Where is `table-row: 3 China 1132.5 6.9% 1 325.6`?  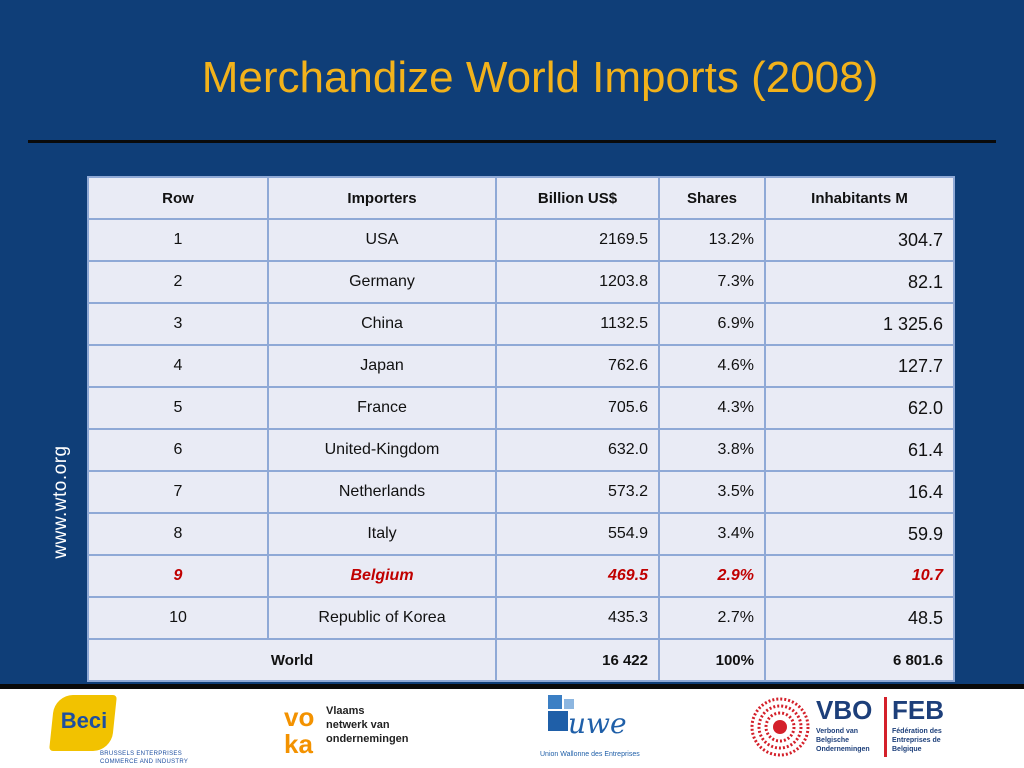 table-row: 3 China 1132.5 6.9% 1 325.6 is located at coordinates (521, 324).